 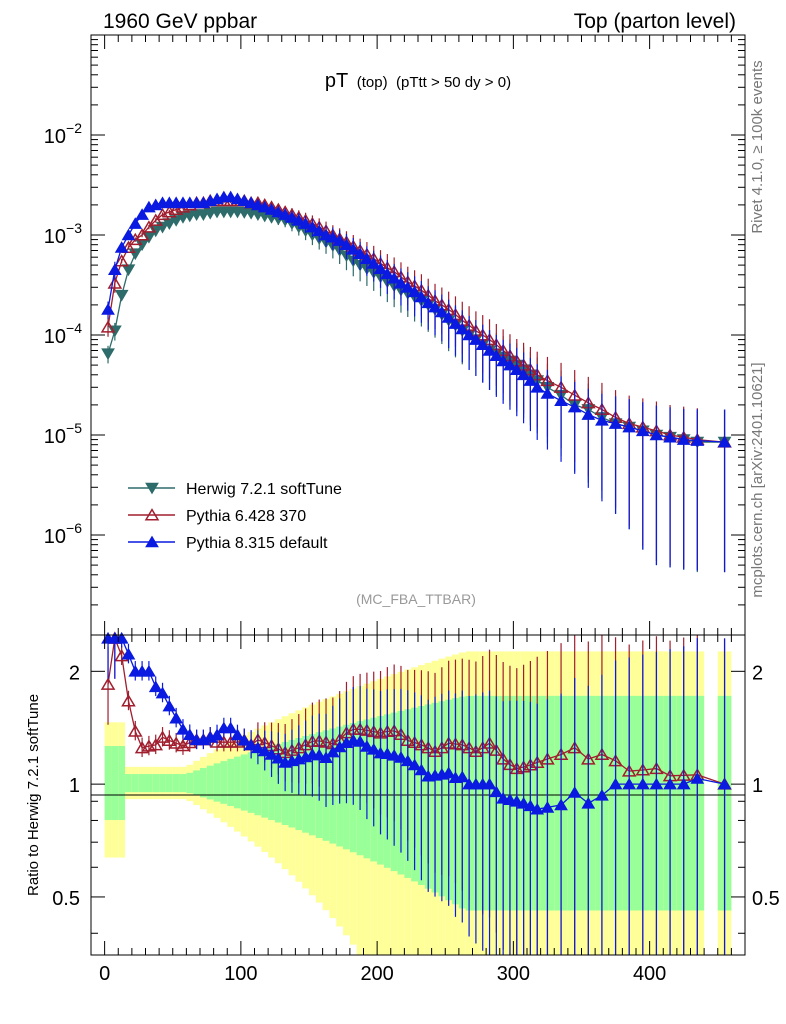 I want to click on y-tick-exp: −4, so click(x=74, y=328).